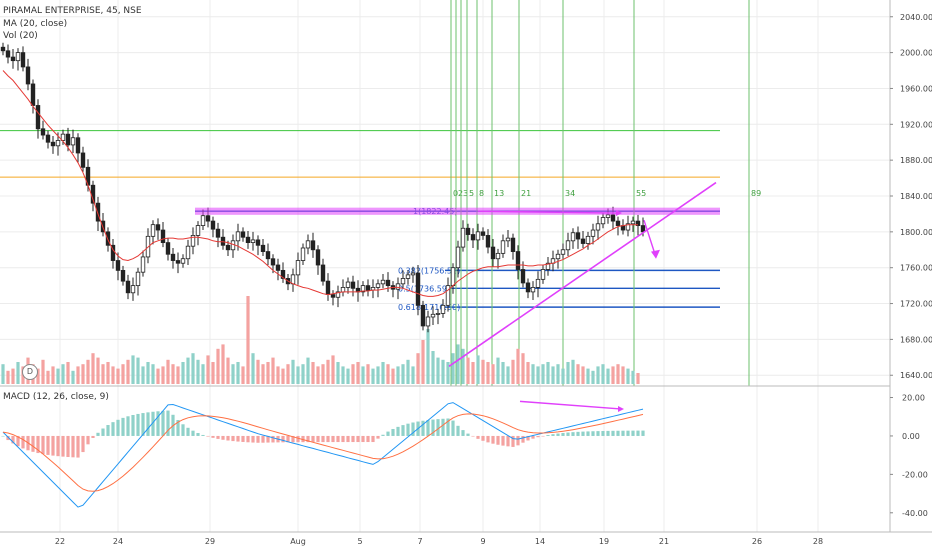 The height and width of the screenshot is (550, 932). What do you see at coordinates (916, 268) in the screenshot?
I see `price-tick-label: 1760.00` at bounding box center [916, 268].